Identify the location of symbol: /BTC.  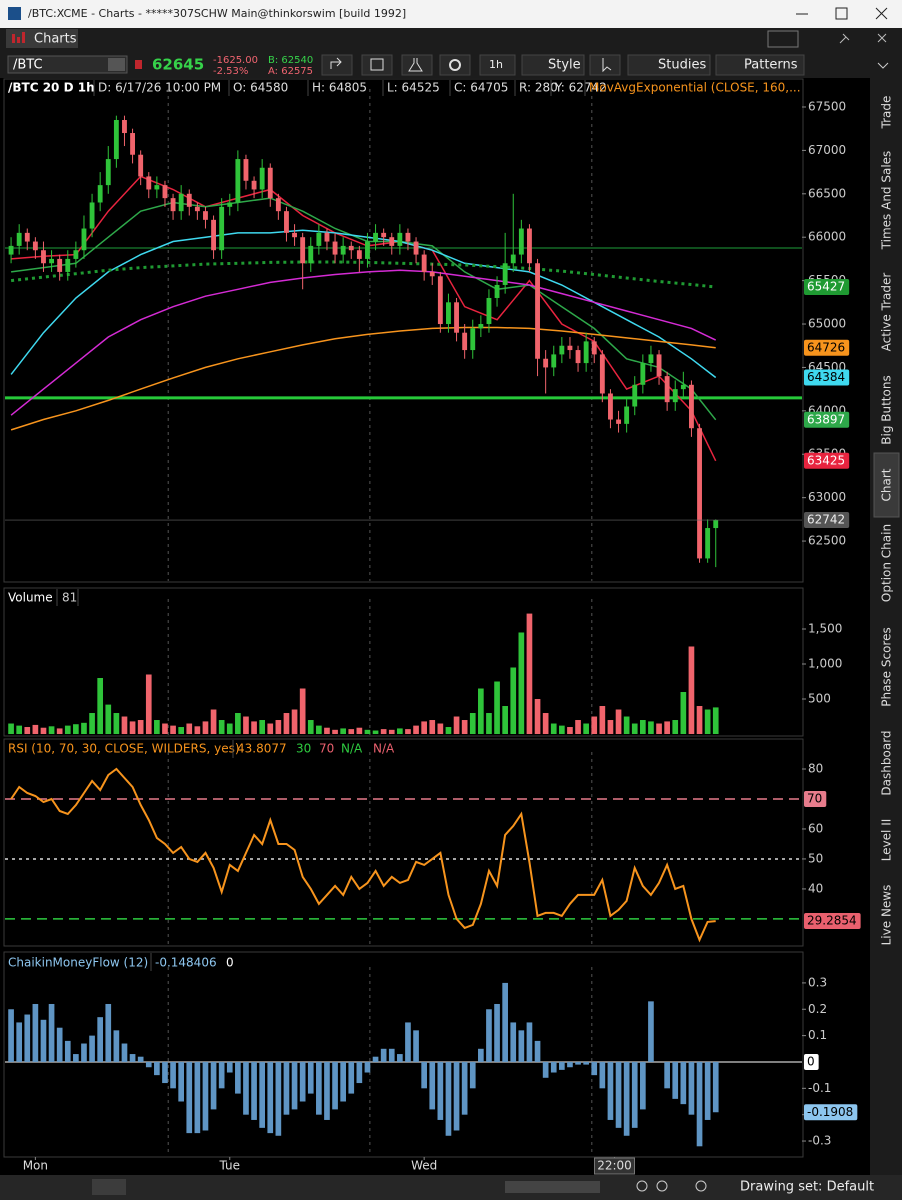
(28, 65).